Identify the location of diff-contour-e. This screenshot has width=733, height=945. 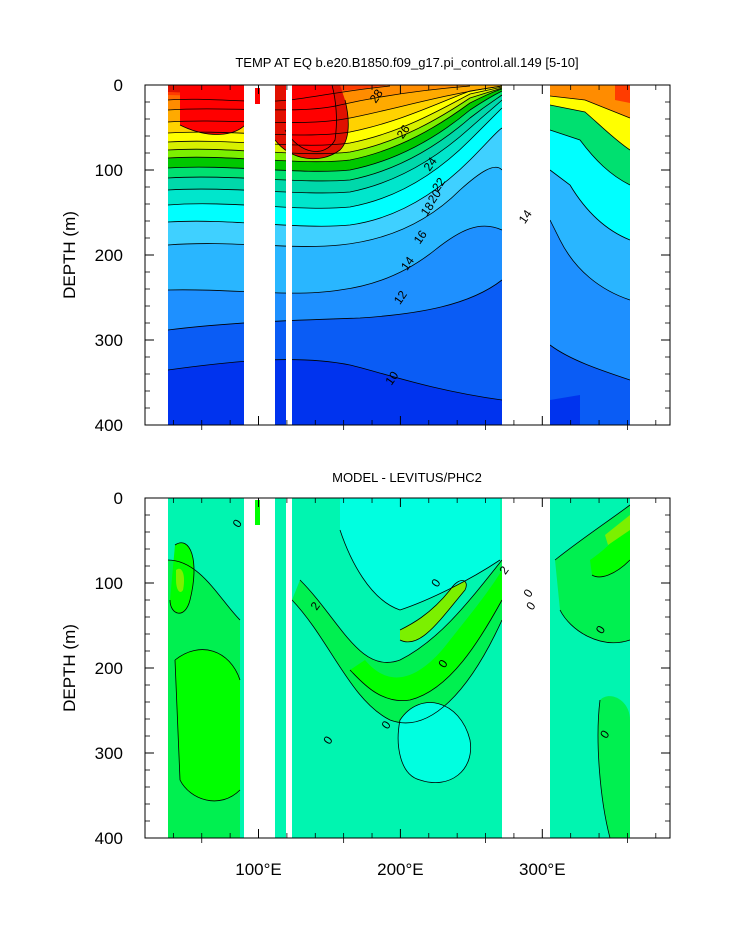
(397, 661).